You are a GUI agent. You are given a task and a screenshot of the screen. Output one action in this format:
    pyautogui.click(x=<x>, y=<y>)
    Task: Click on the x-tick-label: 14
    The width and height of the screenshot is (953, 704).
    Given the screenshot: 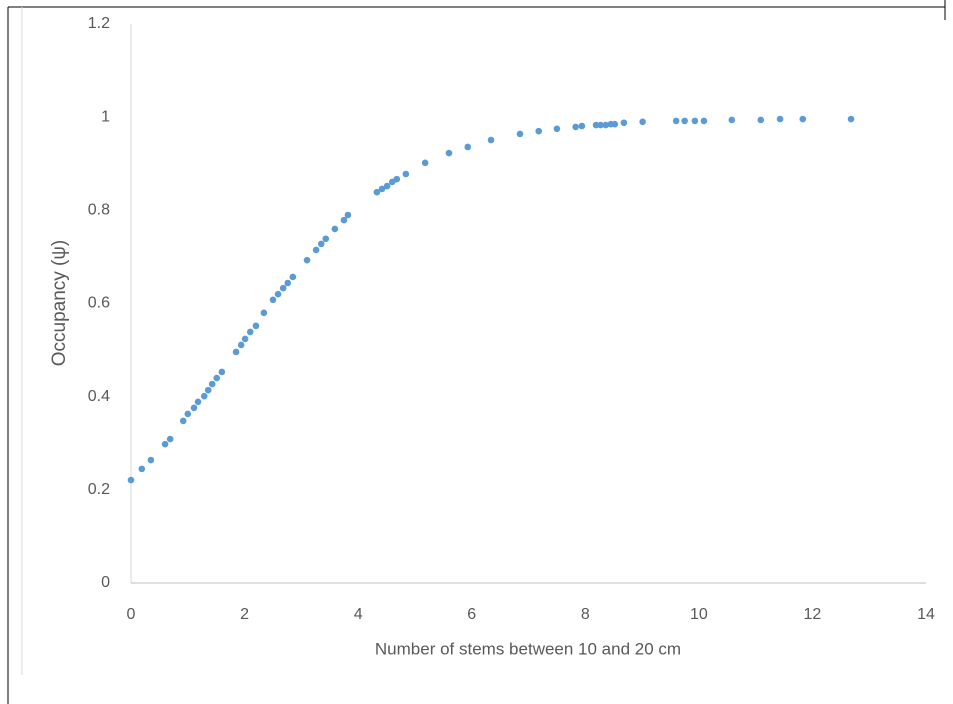 What is the action you would take?
    pyautogui.click(x=926, y=614)
    